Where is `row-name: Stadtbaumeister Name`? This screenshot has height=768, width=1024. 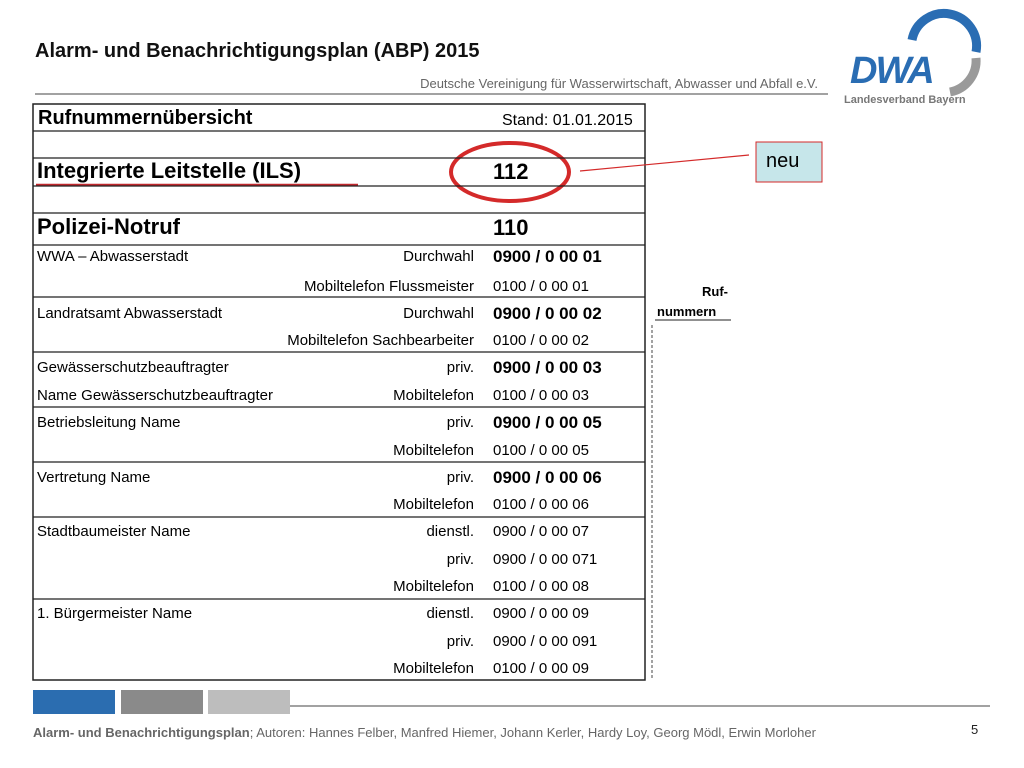 row-name: Stadtbaumeister Name is located at coordinates (114, 531).